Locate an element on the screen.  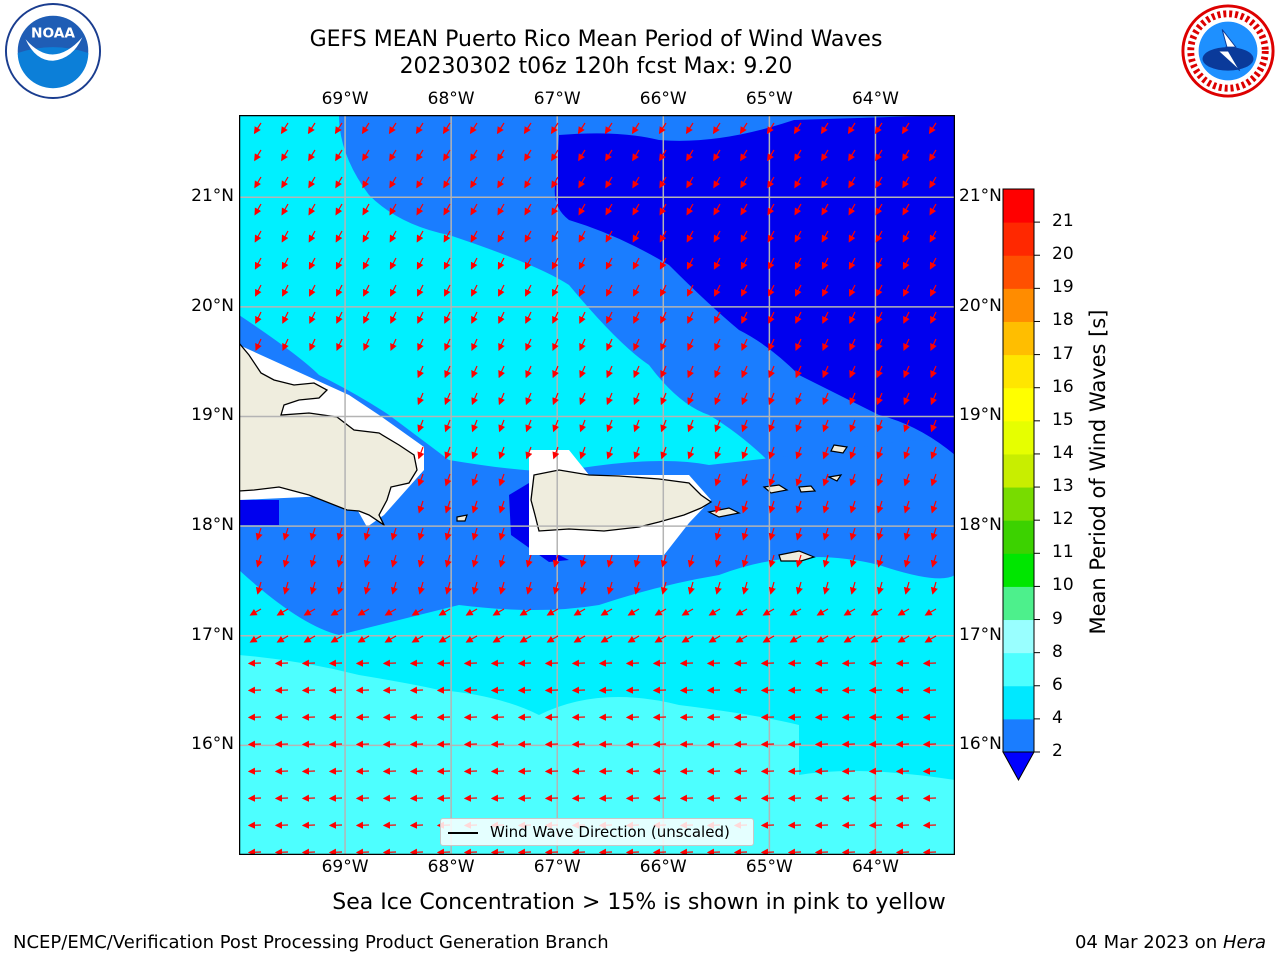
period-band-below-2-west is located at coordinates (259, 512).